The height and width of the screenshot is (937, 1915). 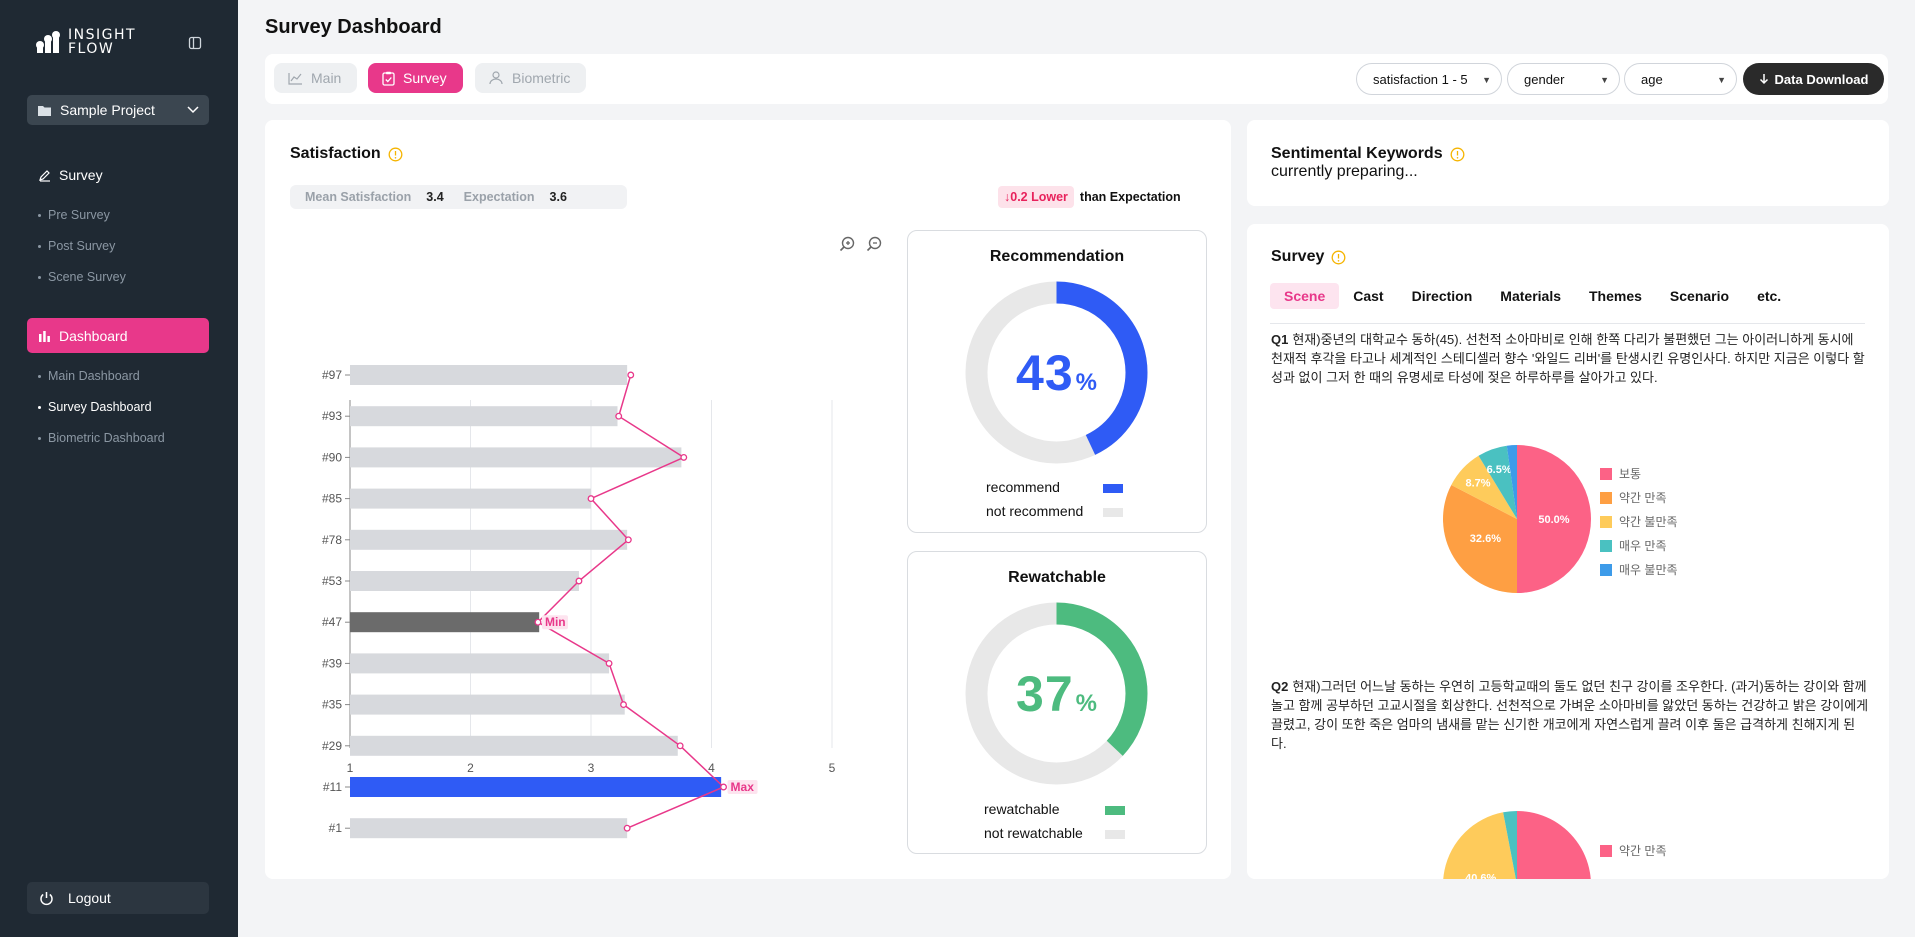 I want to click on pie-legend-item: 매우 불만족, so click(x=1639, y=569).